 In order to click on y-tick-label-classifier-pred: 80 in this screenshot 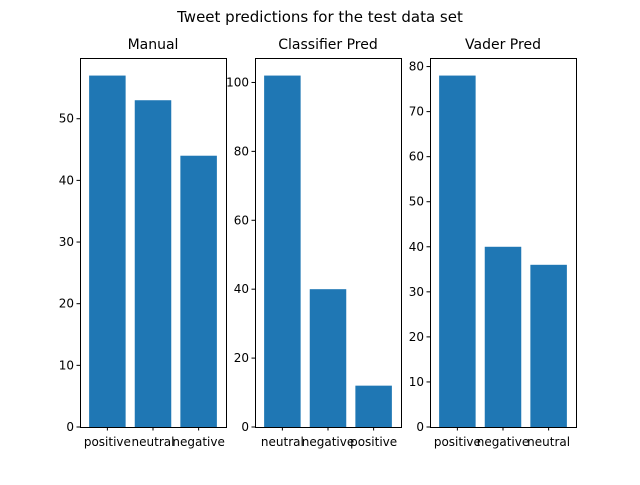, I will do `click(241, 151)`.